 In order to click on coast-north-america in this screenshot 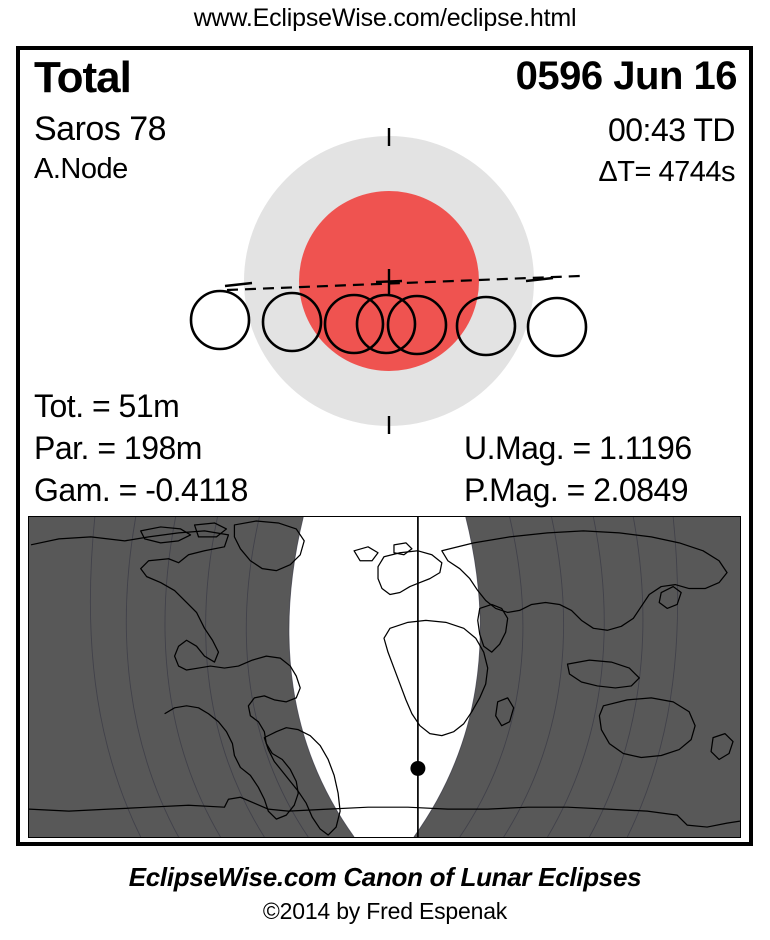, I will do `click(165, 675)`.